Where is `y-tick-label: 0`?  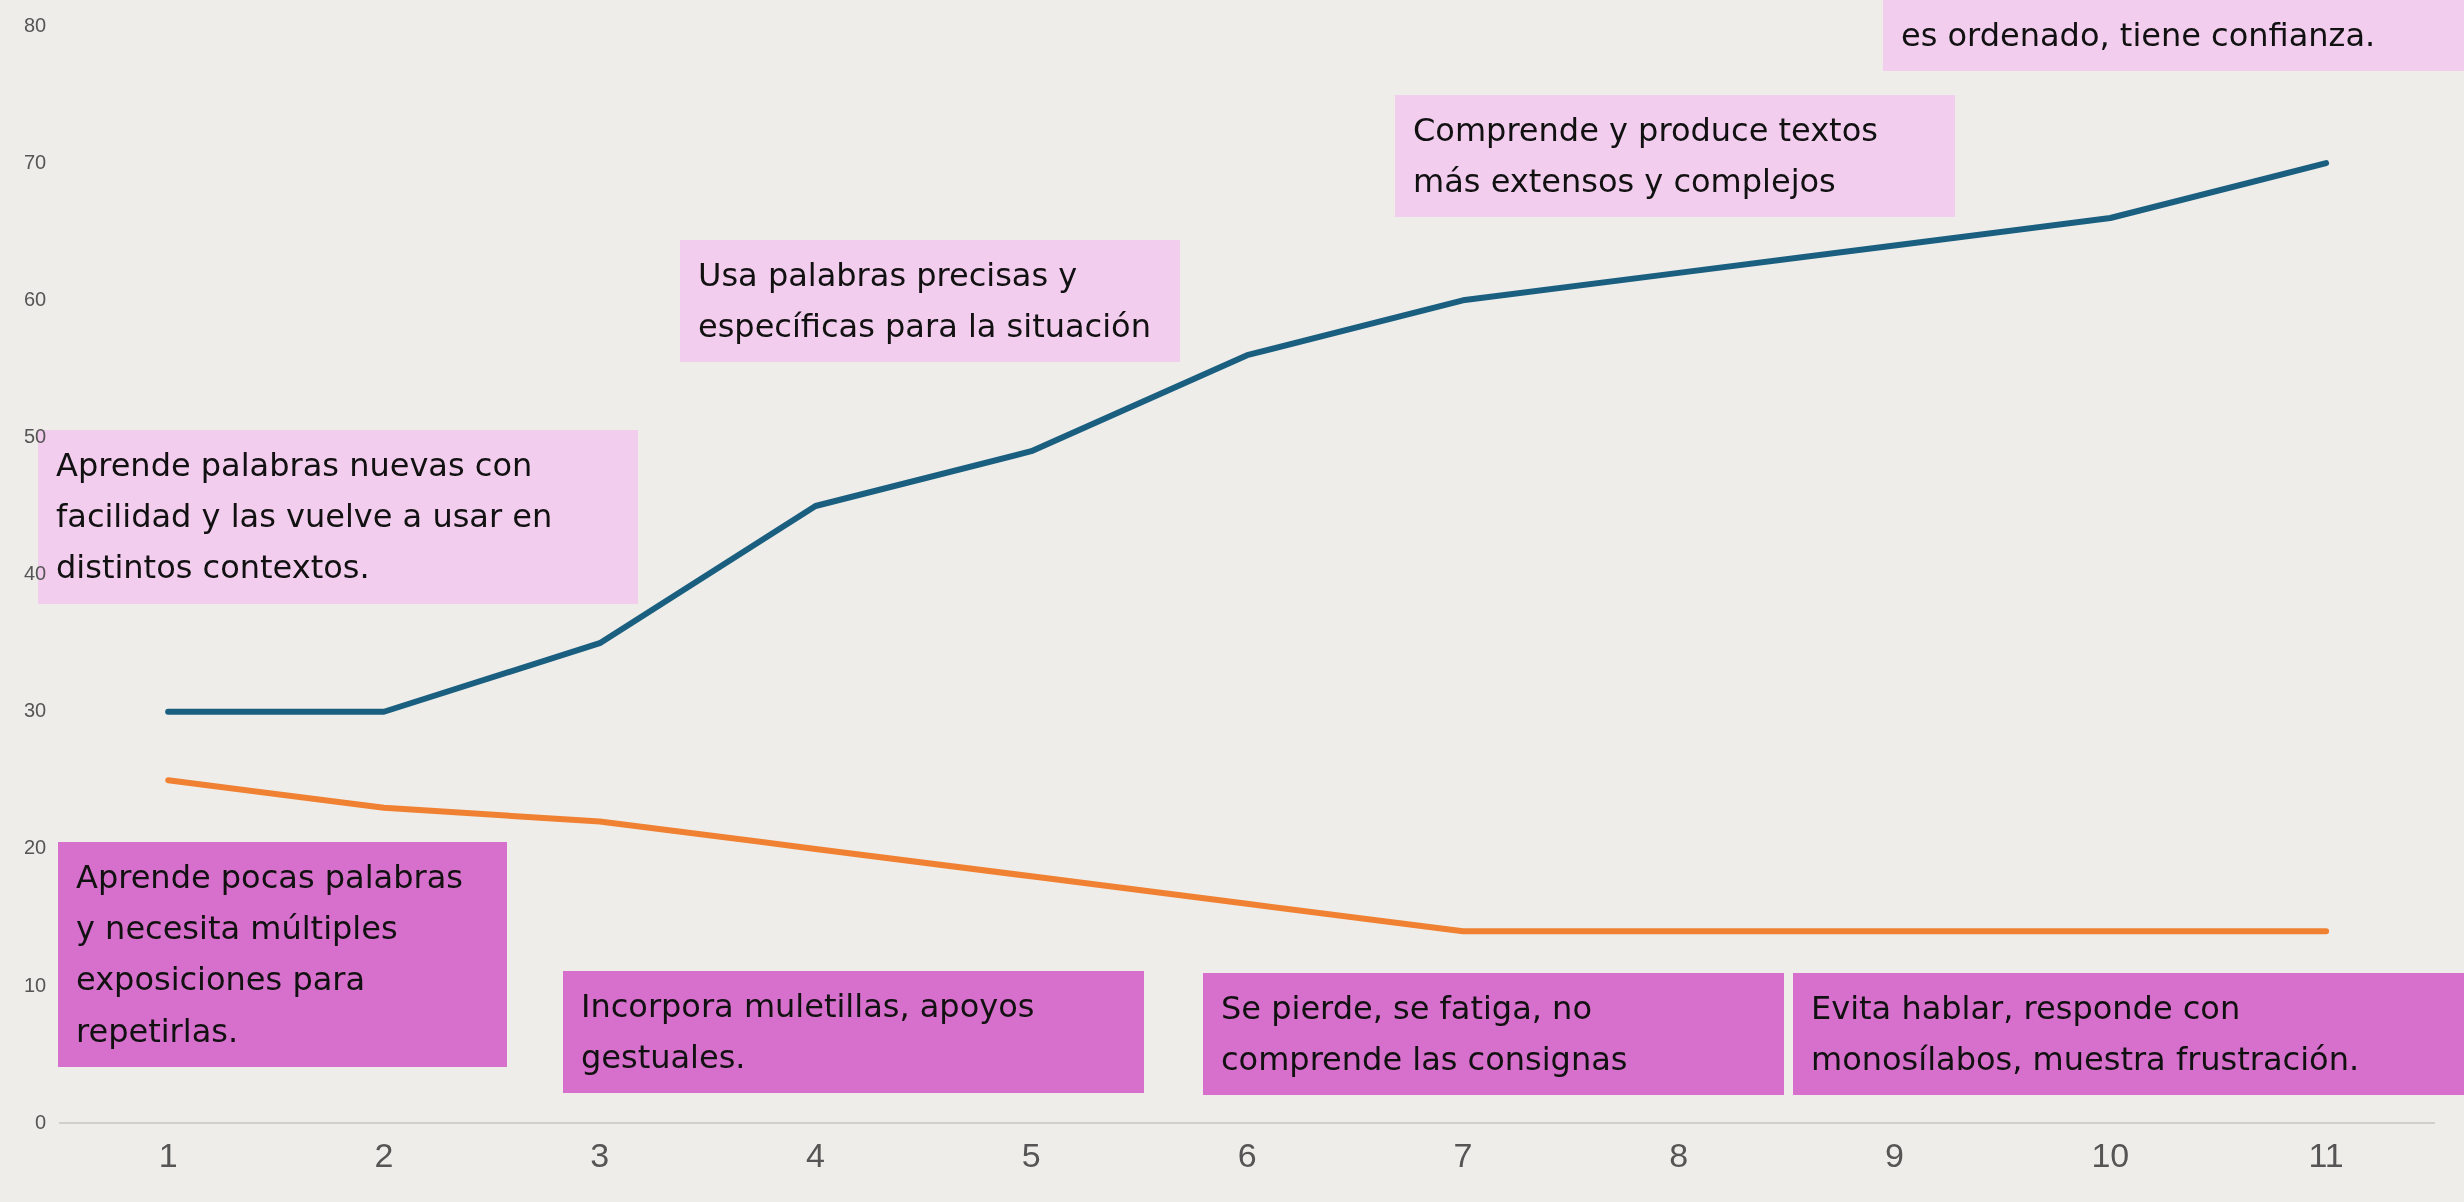 y-tick-label: 0 is located at coordinates (41, 1121).